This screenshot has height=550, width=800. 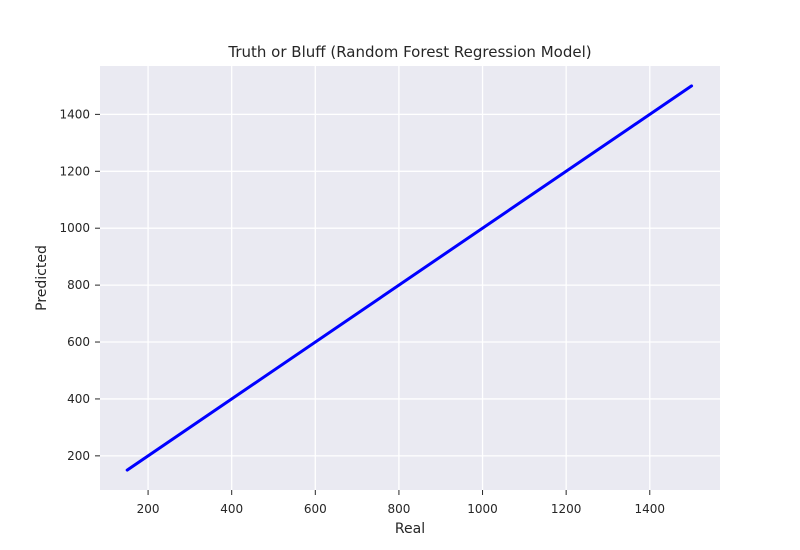 I want to click on x-tick-label: 1200, so click(x=566, y=509).